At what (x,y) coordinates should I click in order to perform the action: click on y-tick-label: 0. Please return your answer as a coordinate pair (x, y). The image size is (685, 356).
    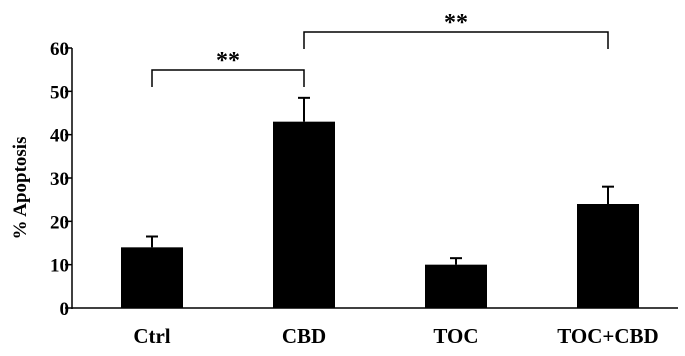
    Looking at the image, I should click on (65, 309).